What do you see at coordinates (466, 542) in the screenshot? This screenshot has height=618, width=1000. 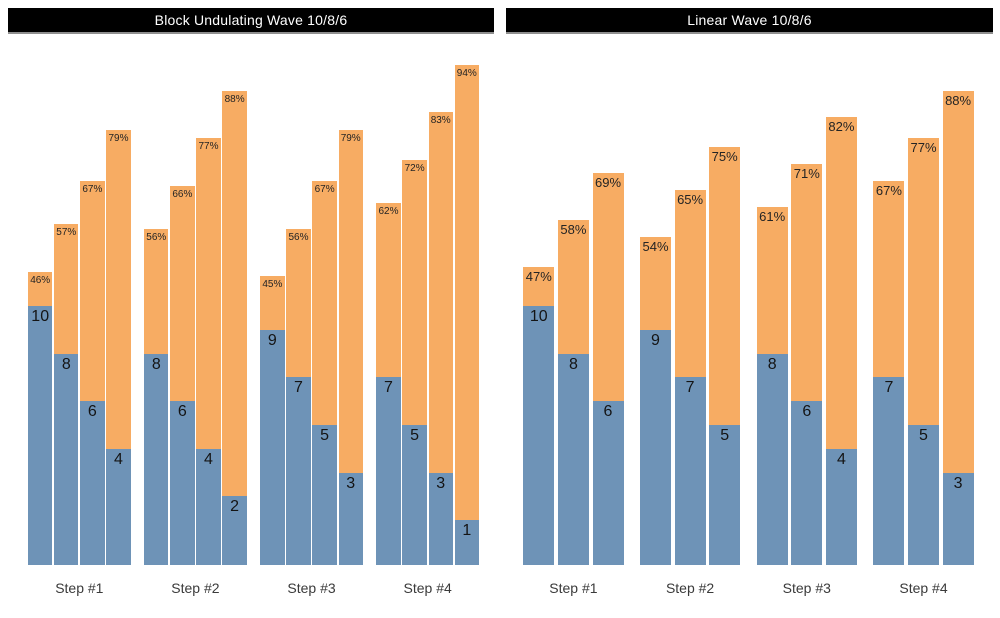 I see `reps-segment: 1` at bounding box center [466, 542].